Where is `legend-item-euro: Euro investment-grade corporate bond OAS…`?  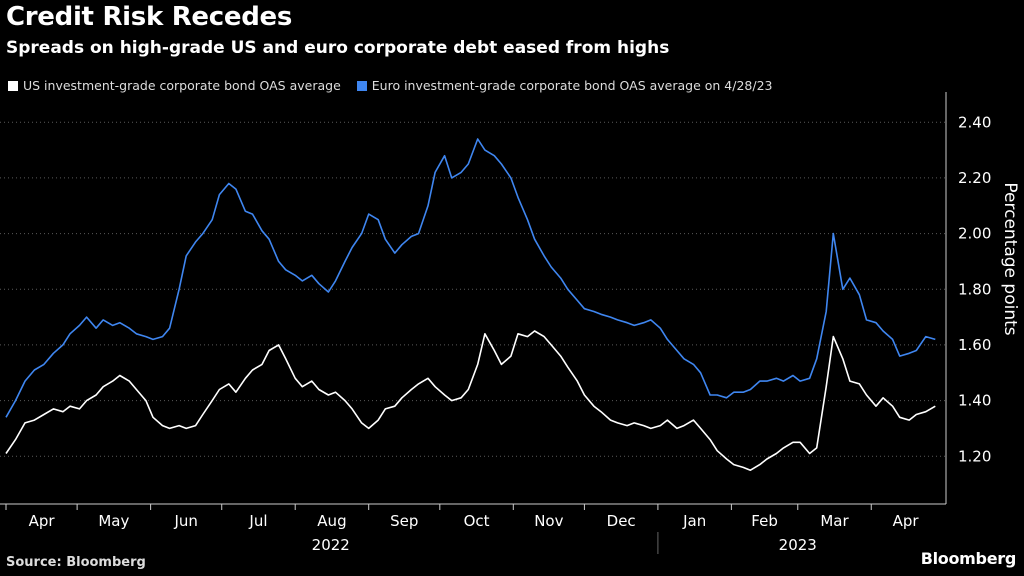 legend-item-euro: Euro investment-grade corporate bond OAS… is located at coordinates (564, 85).